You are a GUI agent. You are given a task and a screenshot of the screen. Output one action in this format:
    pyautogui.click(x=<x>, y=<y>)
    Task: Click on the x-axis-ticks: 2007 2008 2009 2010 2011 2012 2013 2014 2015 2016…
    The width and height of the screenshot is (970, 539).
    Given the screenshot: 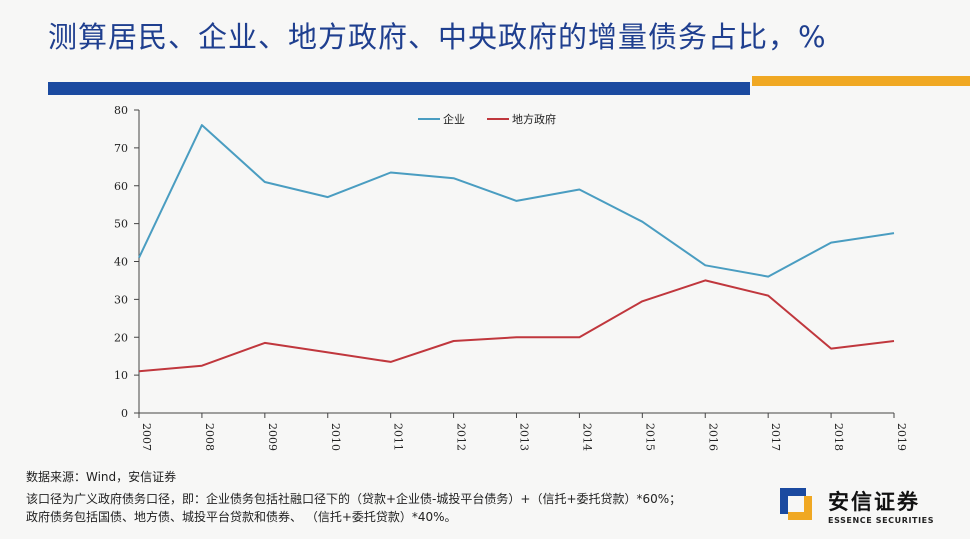 What is the action you would take?
    pyautogui.click(x=523, y=432)
    